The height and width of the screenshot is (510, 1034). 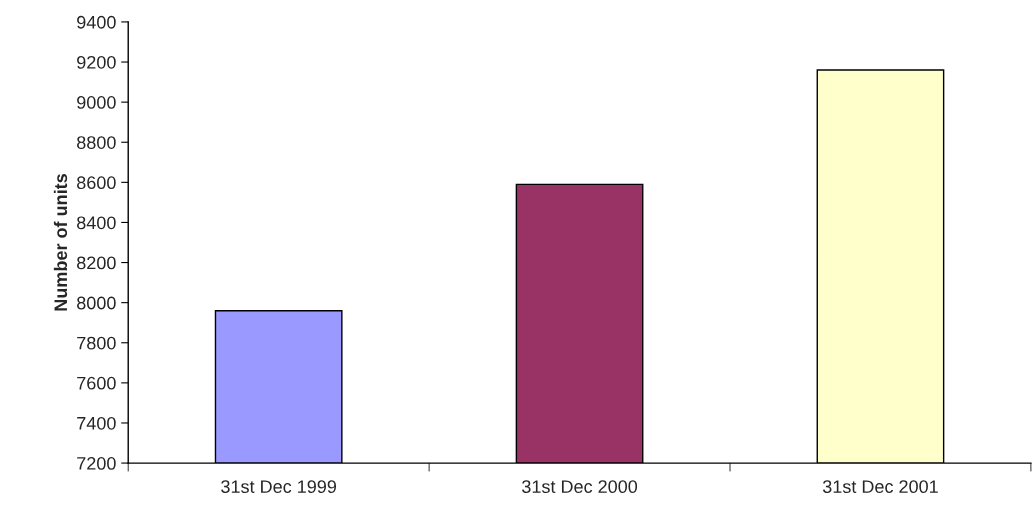 What do you see at coordinates (96, 303) in the screenshot?
I see `y-tick-label: 8000` at bounding box center [96, 303].